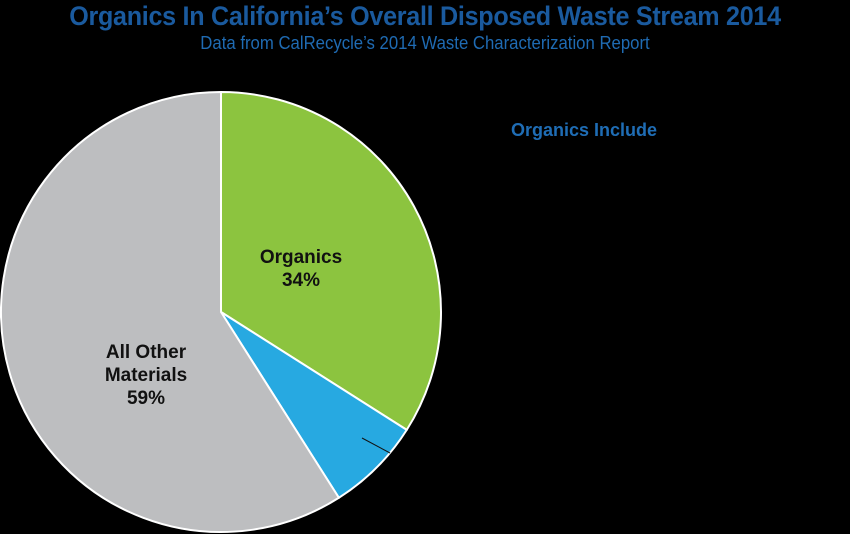  What do you see at coordinates (146, 398) in the screenshot?
I see `slice-percent: 59%` at bounding box center [146, 398].